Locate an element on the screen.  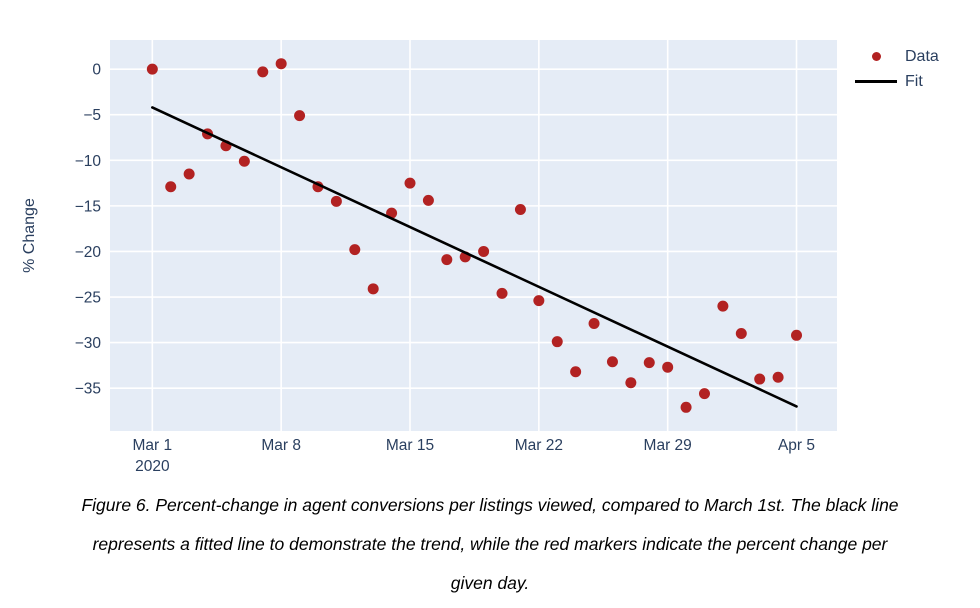
legend-item-fit: Fit is located at coordinates (896, 81).